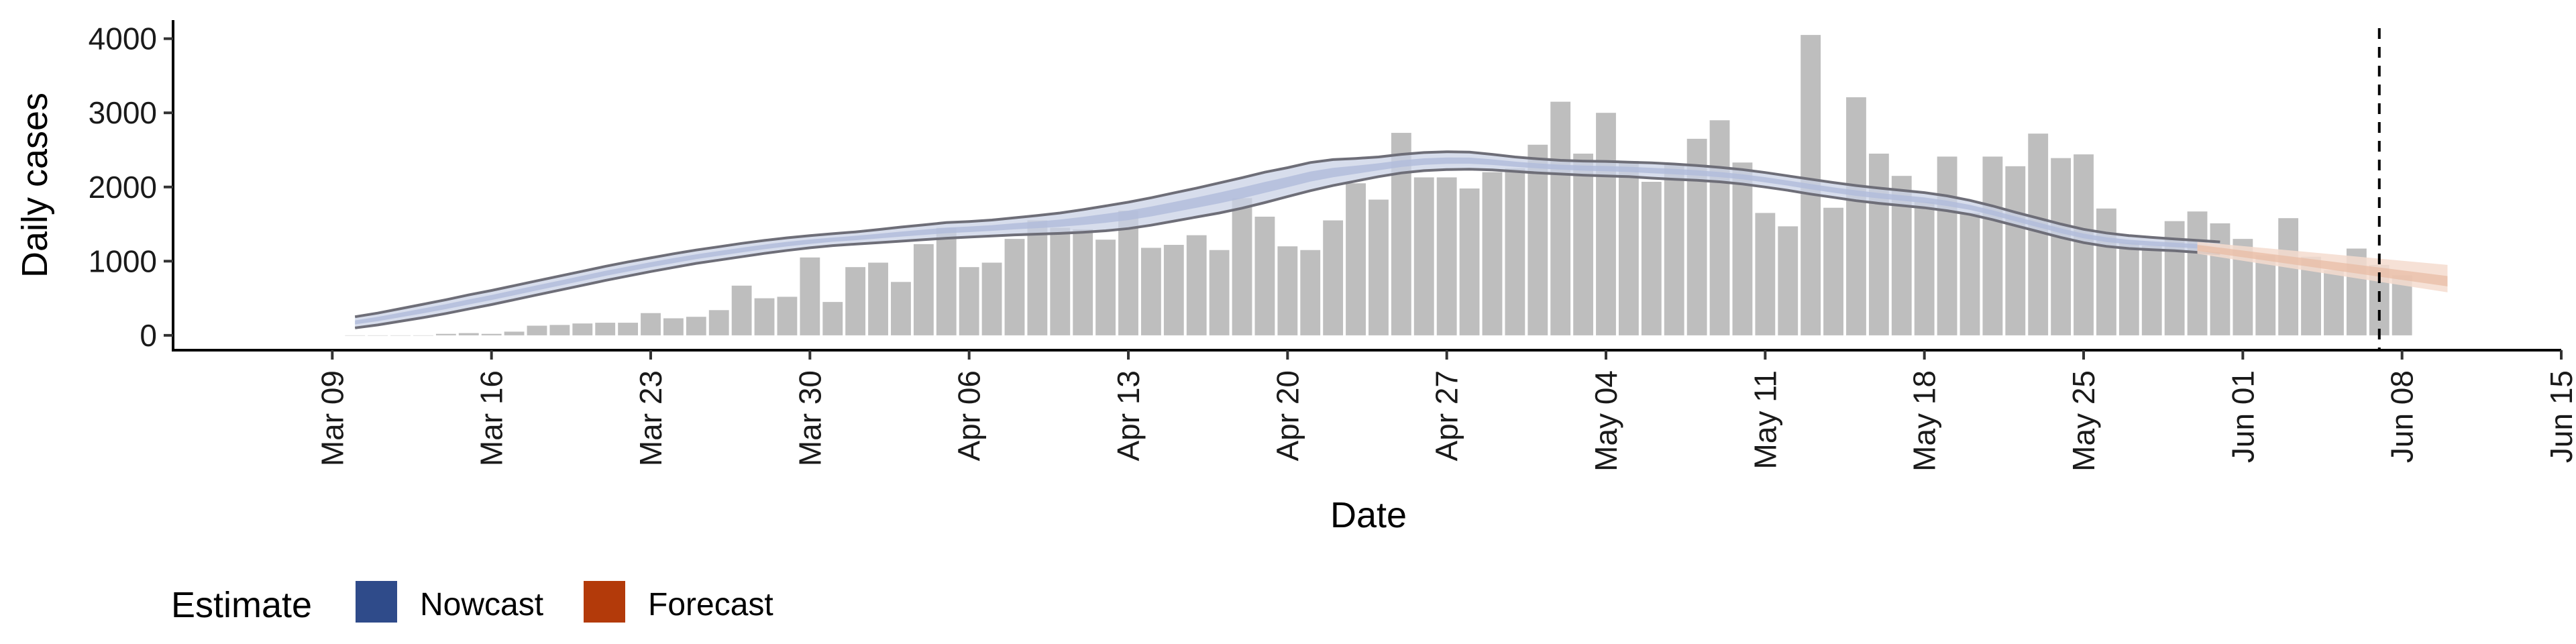 Image resolution: width=2576 pixels, height=644 pixels. Describe the element at coordinates (35, 185) in the screenshot. I see `y-axis-title: Daily cases` at that location.